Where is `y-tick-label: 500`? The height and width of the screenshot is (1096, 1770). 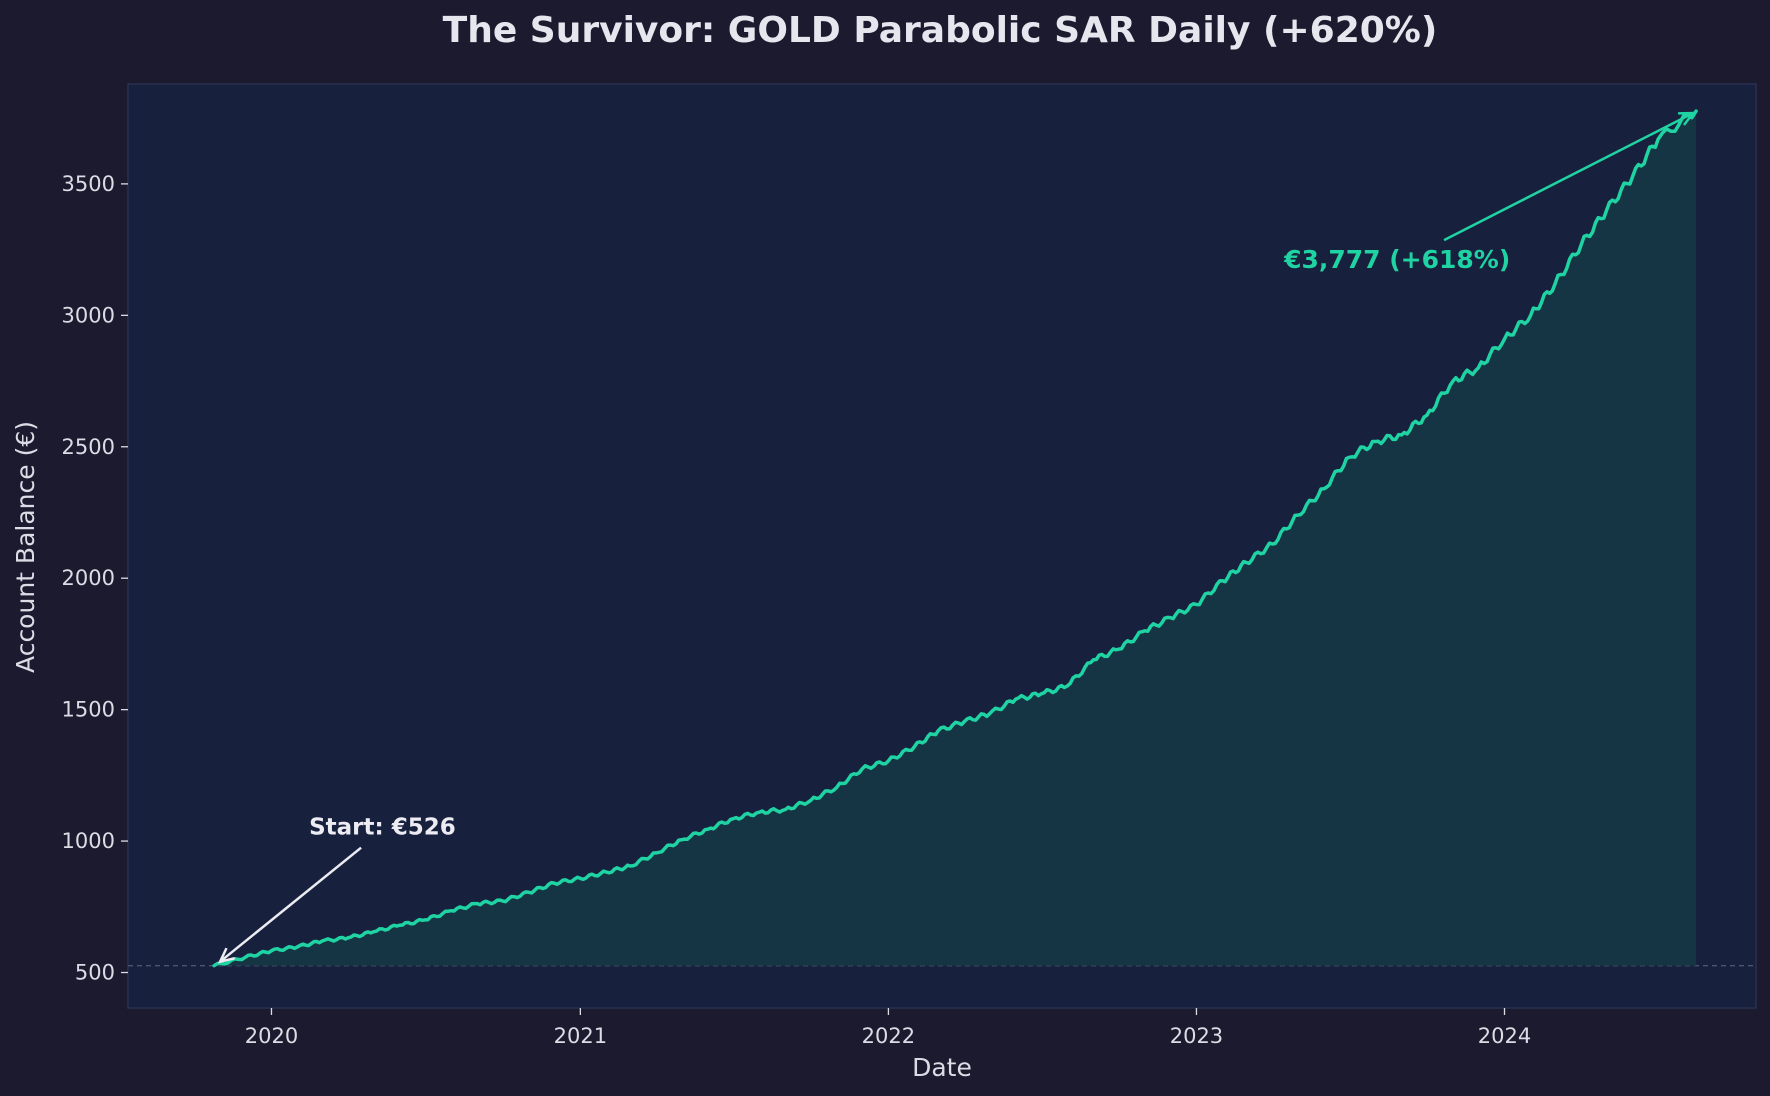 y-tick-label: 500 is located at coordinates (95, 973).